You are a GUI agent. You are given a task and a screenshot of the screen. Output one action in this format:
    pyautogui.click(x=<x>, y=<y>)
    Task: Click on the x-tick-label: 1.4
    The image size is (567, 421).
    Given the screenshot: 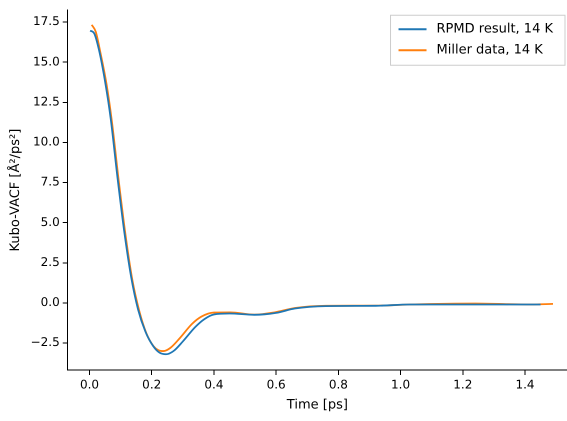 What is the action you would take?
    pyautogui.click(x=525, y=384)
    